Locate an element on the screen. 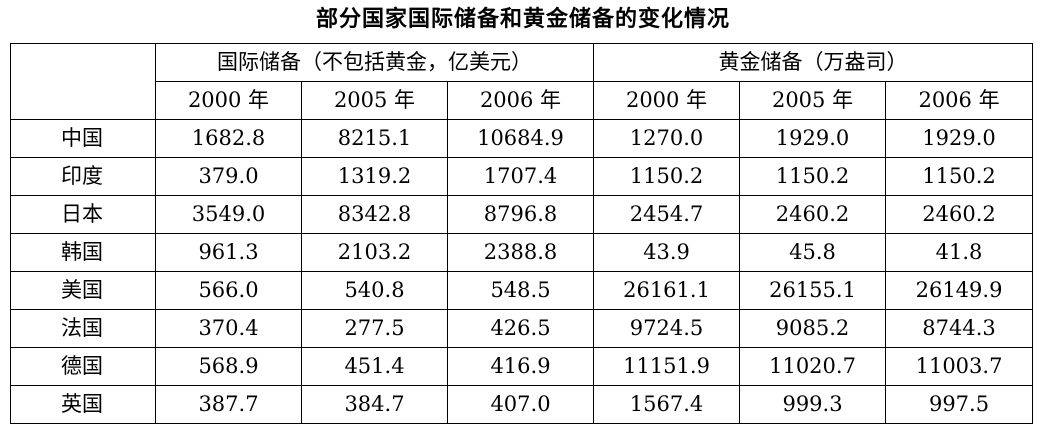 The width and height of the screenshot is (1046, 443). table-row: 英国 387.7 384.7 407.0 1567.4 999.3 997.5 is located at coordinates (522, 404).